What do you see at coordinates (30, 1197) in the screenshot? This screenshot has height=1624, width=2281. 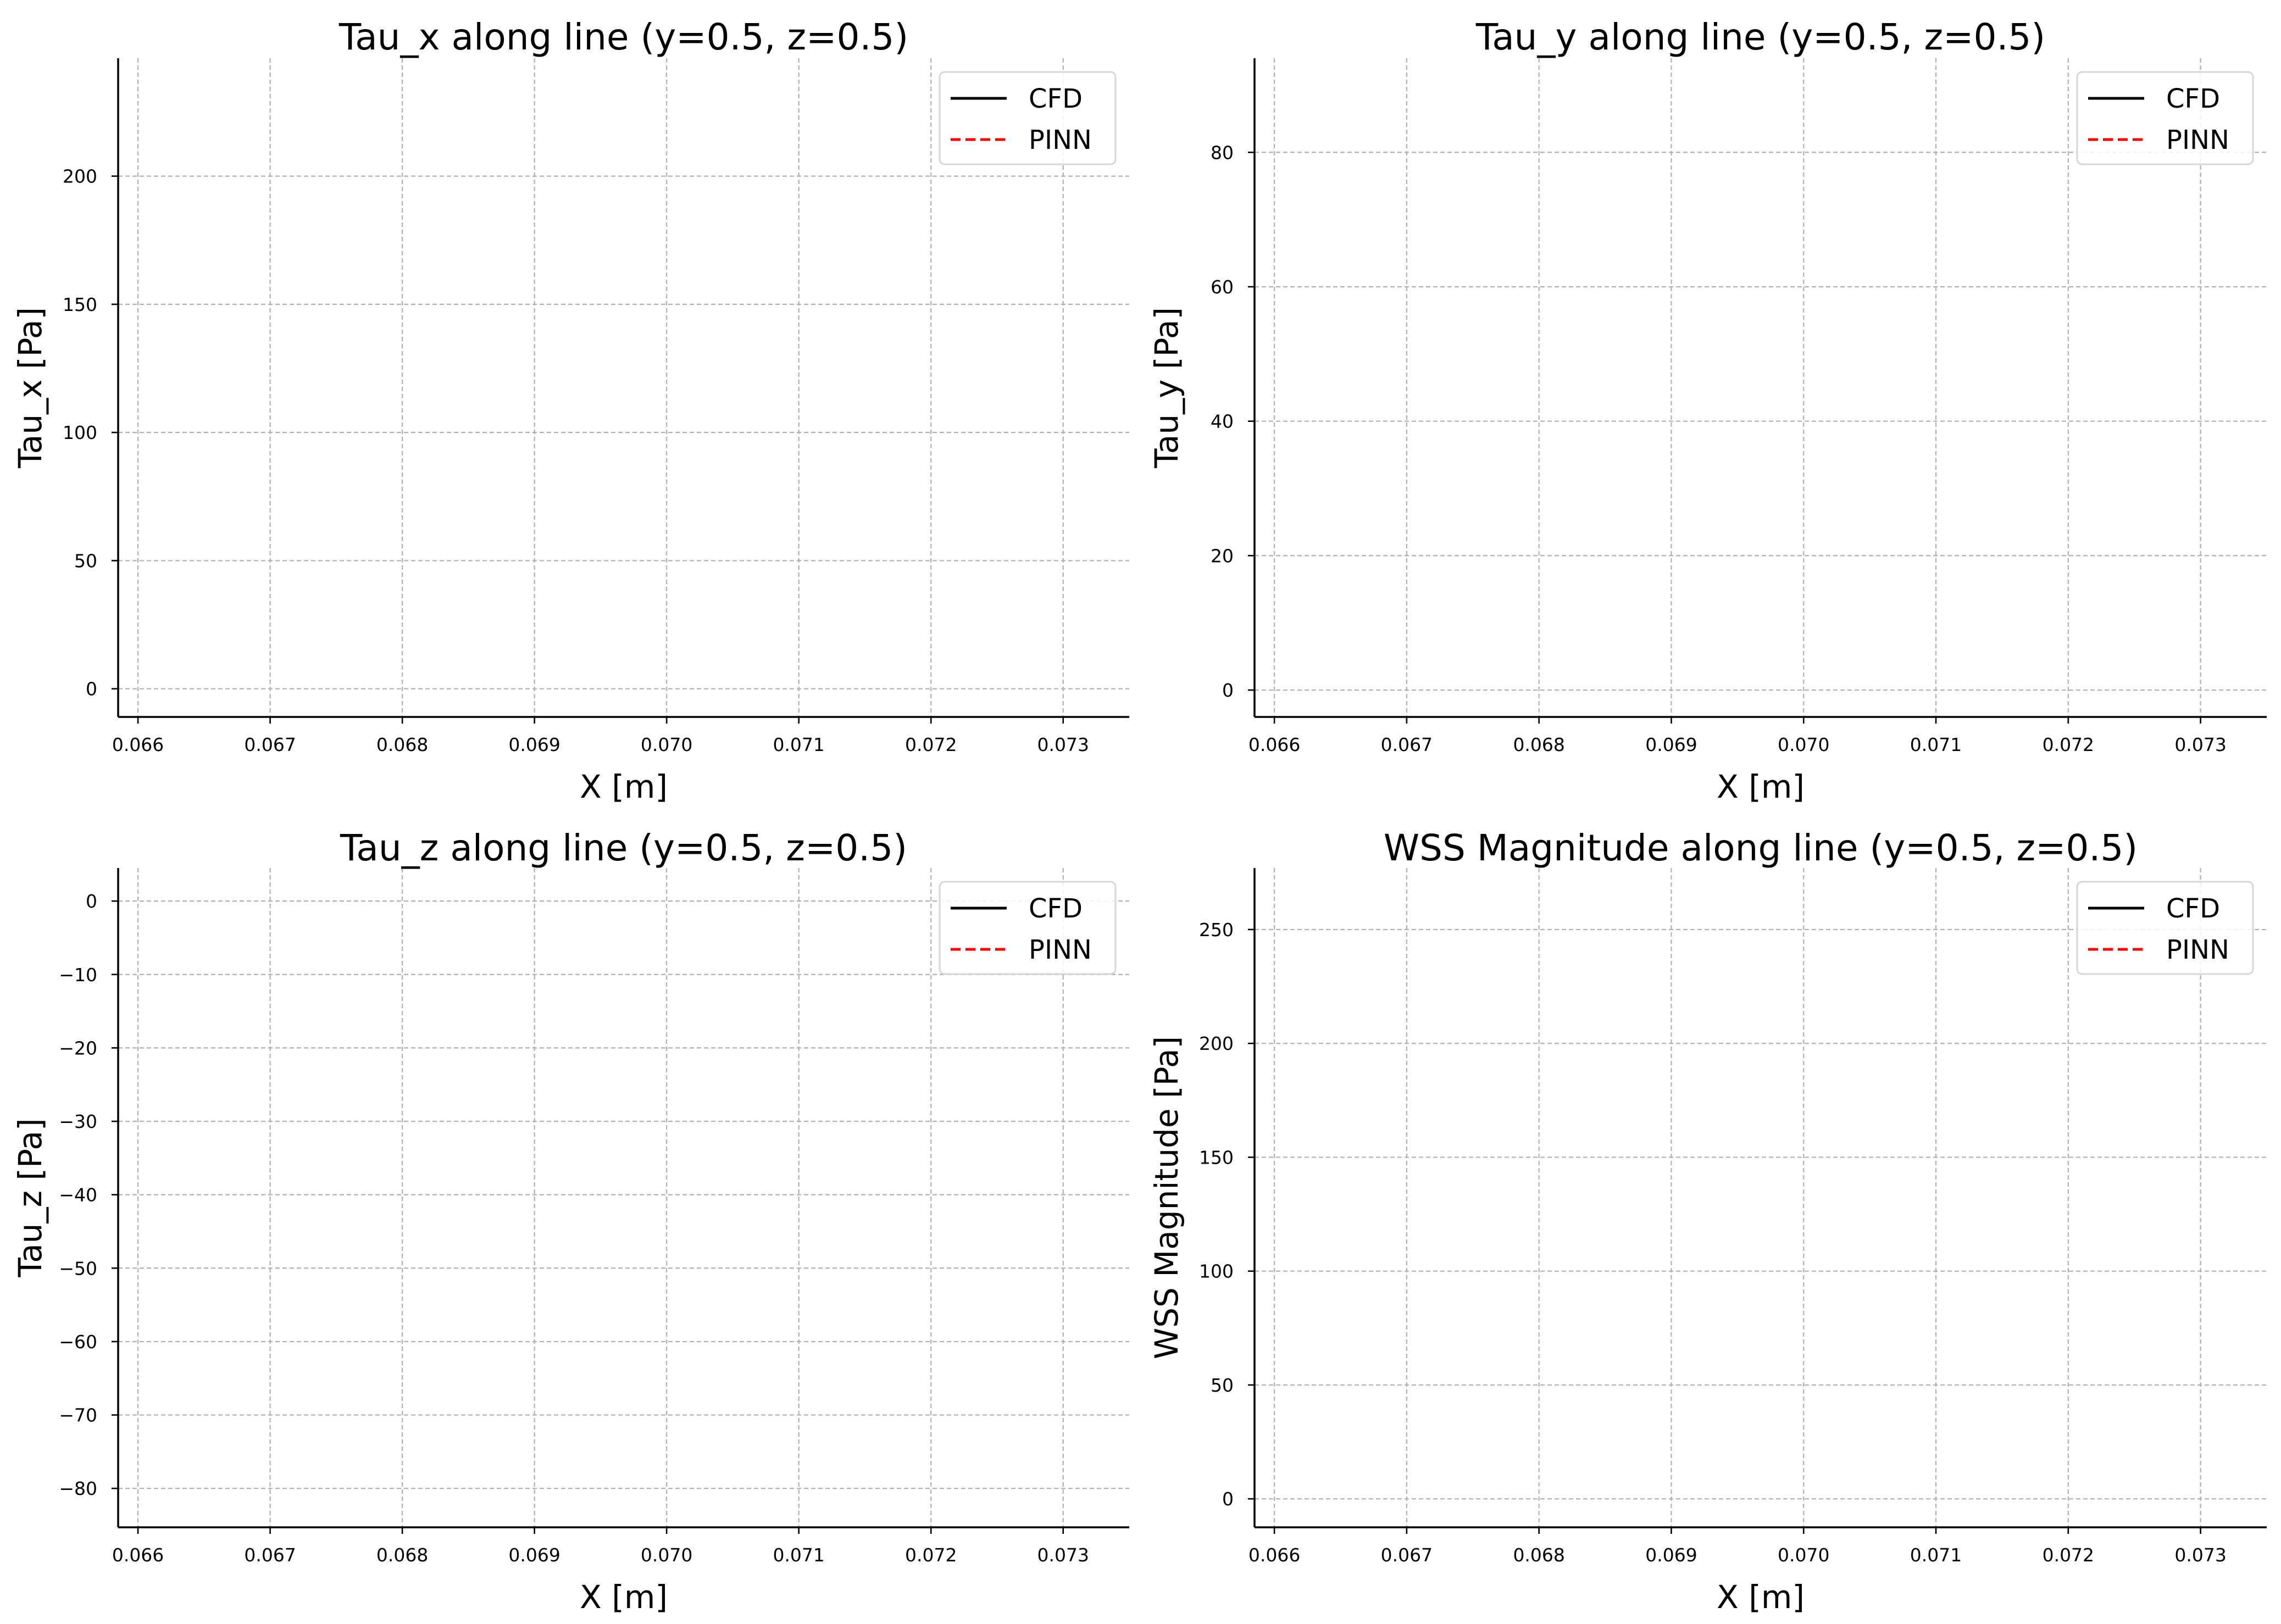 I see `y-axis-label: Tau_z [Pa]` at bounding box center [30, 1197].